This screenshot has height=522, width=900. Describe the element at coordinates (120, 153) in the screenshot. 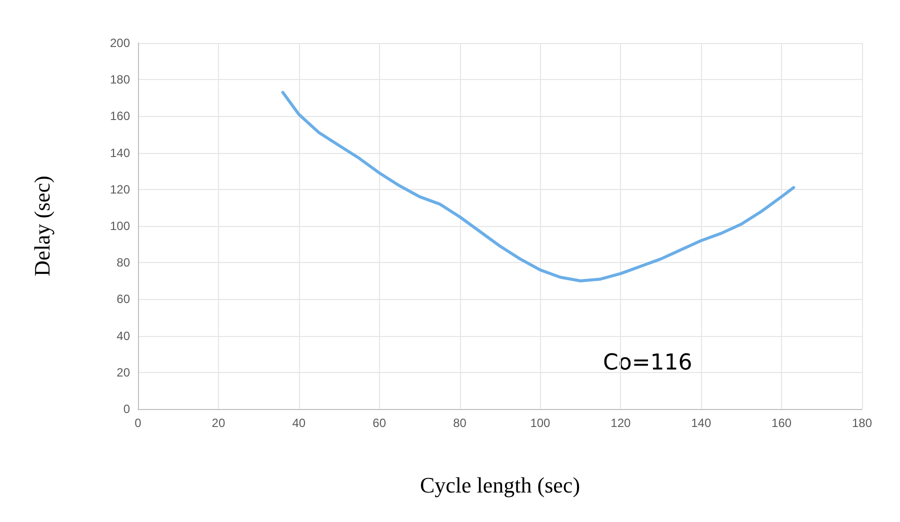

I see `y-tick-label: 140` at that location.